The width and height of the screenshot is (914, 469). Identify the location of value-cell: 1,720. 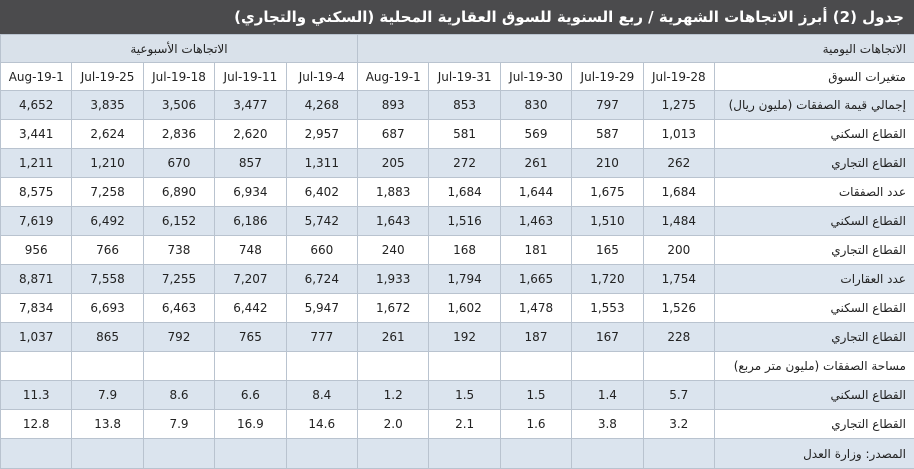
(607, 279).